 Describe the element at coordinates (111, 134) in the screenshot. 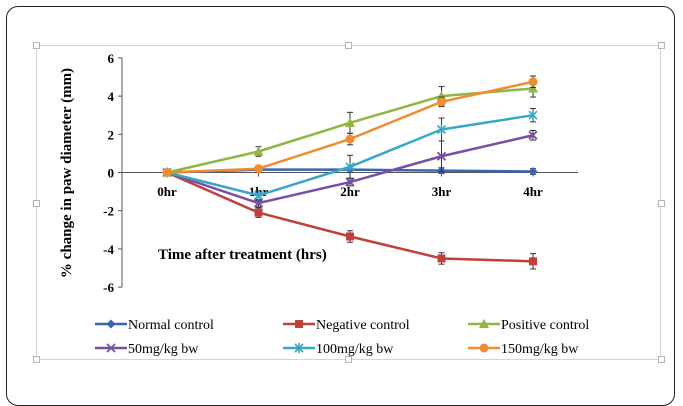

I see `y-tick-label: 2` at that location.